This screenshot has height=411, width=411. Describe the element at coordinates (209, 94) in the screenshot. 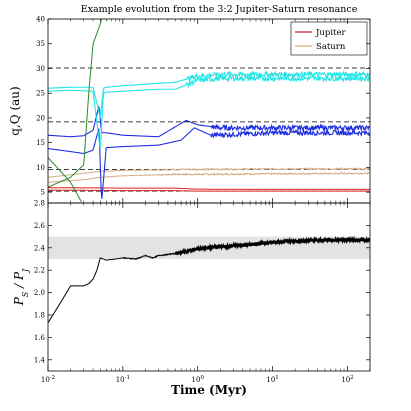

I see `series-line-neptune_Q` at that location.